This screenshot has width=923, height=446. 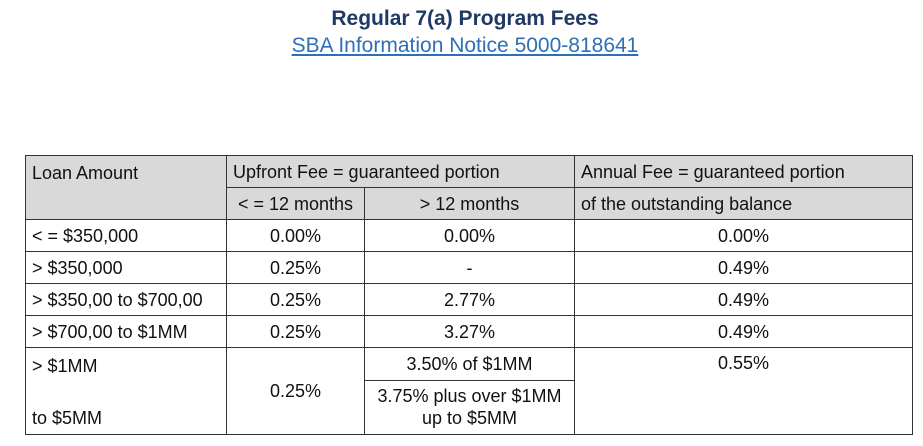 What do you see at coordinates (743, 203) in the screenshot?
I see `header-annual-fee-line2: of the outstanding balance` at bounding box center [743, 203].